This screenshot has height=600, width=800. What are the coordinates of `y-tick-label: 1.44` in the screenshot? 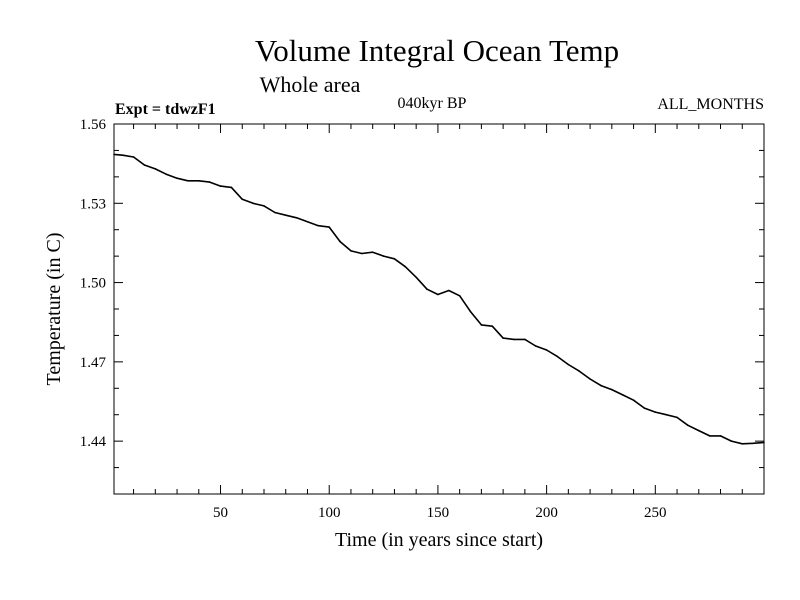 It's located at (93, 442).